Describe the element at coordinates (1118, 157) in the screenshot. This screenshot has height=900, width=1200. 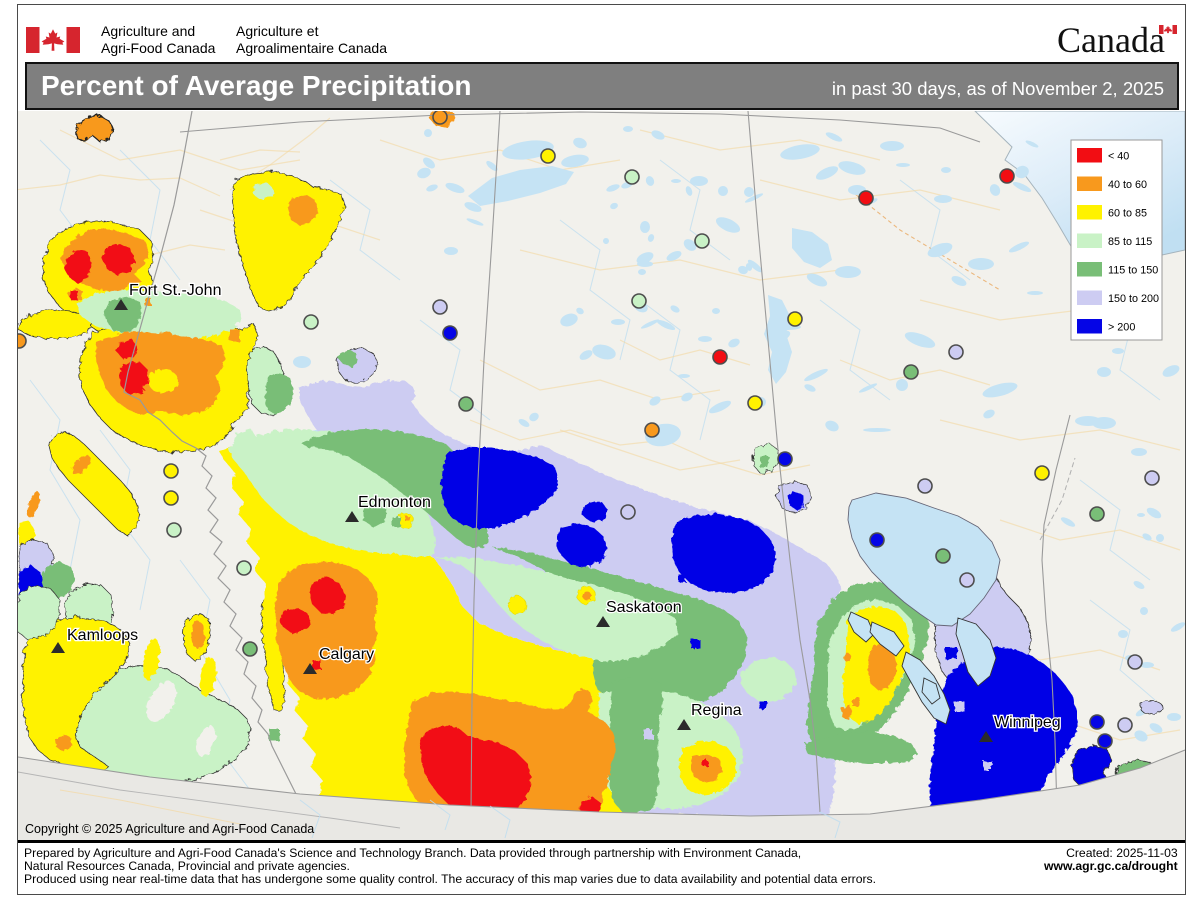
I see `svg-text: < 40` at that location.